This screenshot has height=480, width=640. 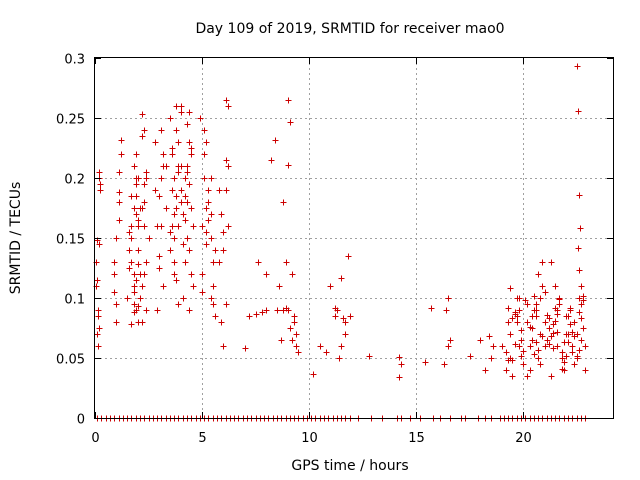 I want to click on y-tick-label: 0.3, so click(x=74, y=60).